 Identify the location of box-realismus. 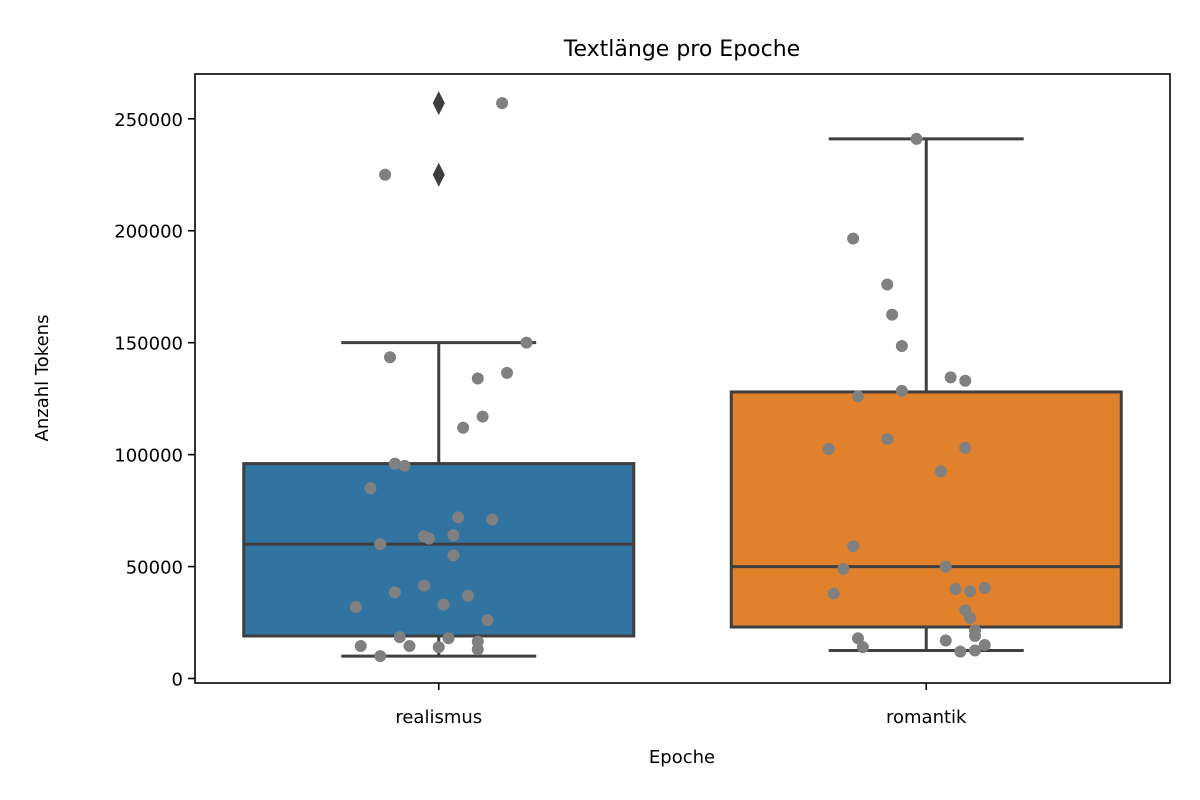
(439, 550).